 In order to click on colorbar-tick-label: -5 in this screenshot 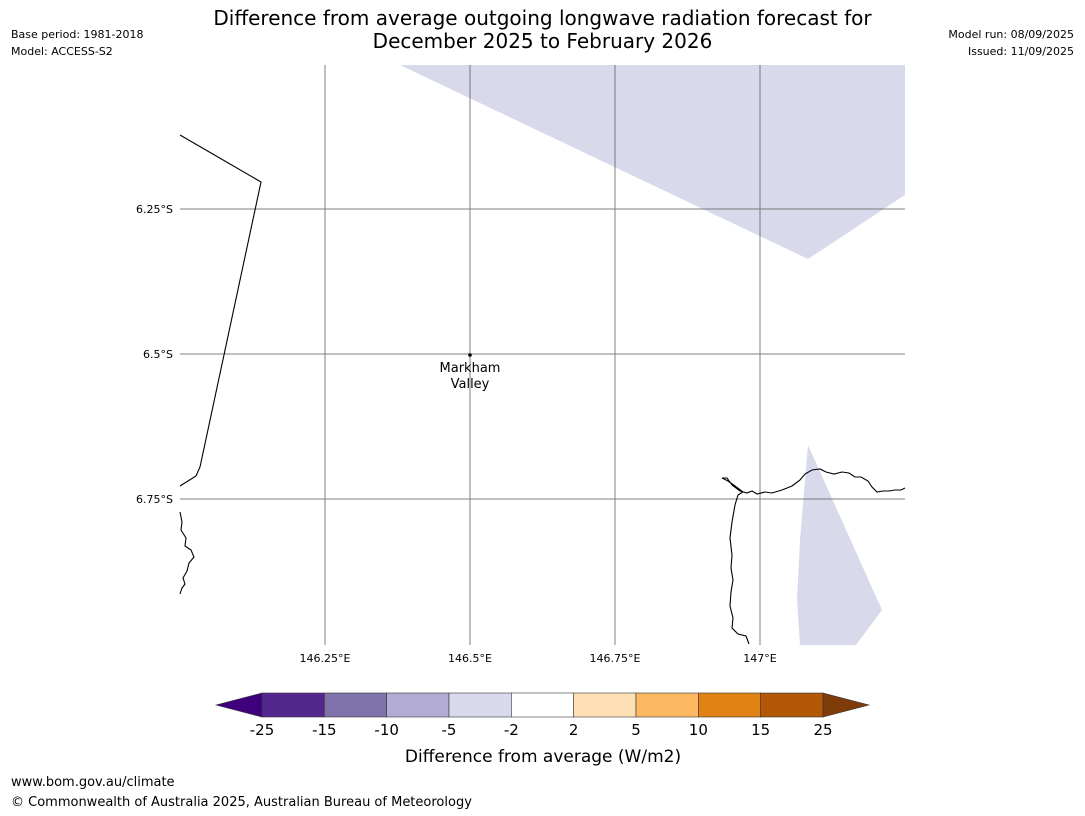, I will do `click(449, 730)`.